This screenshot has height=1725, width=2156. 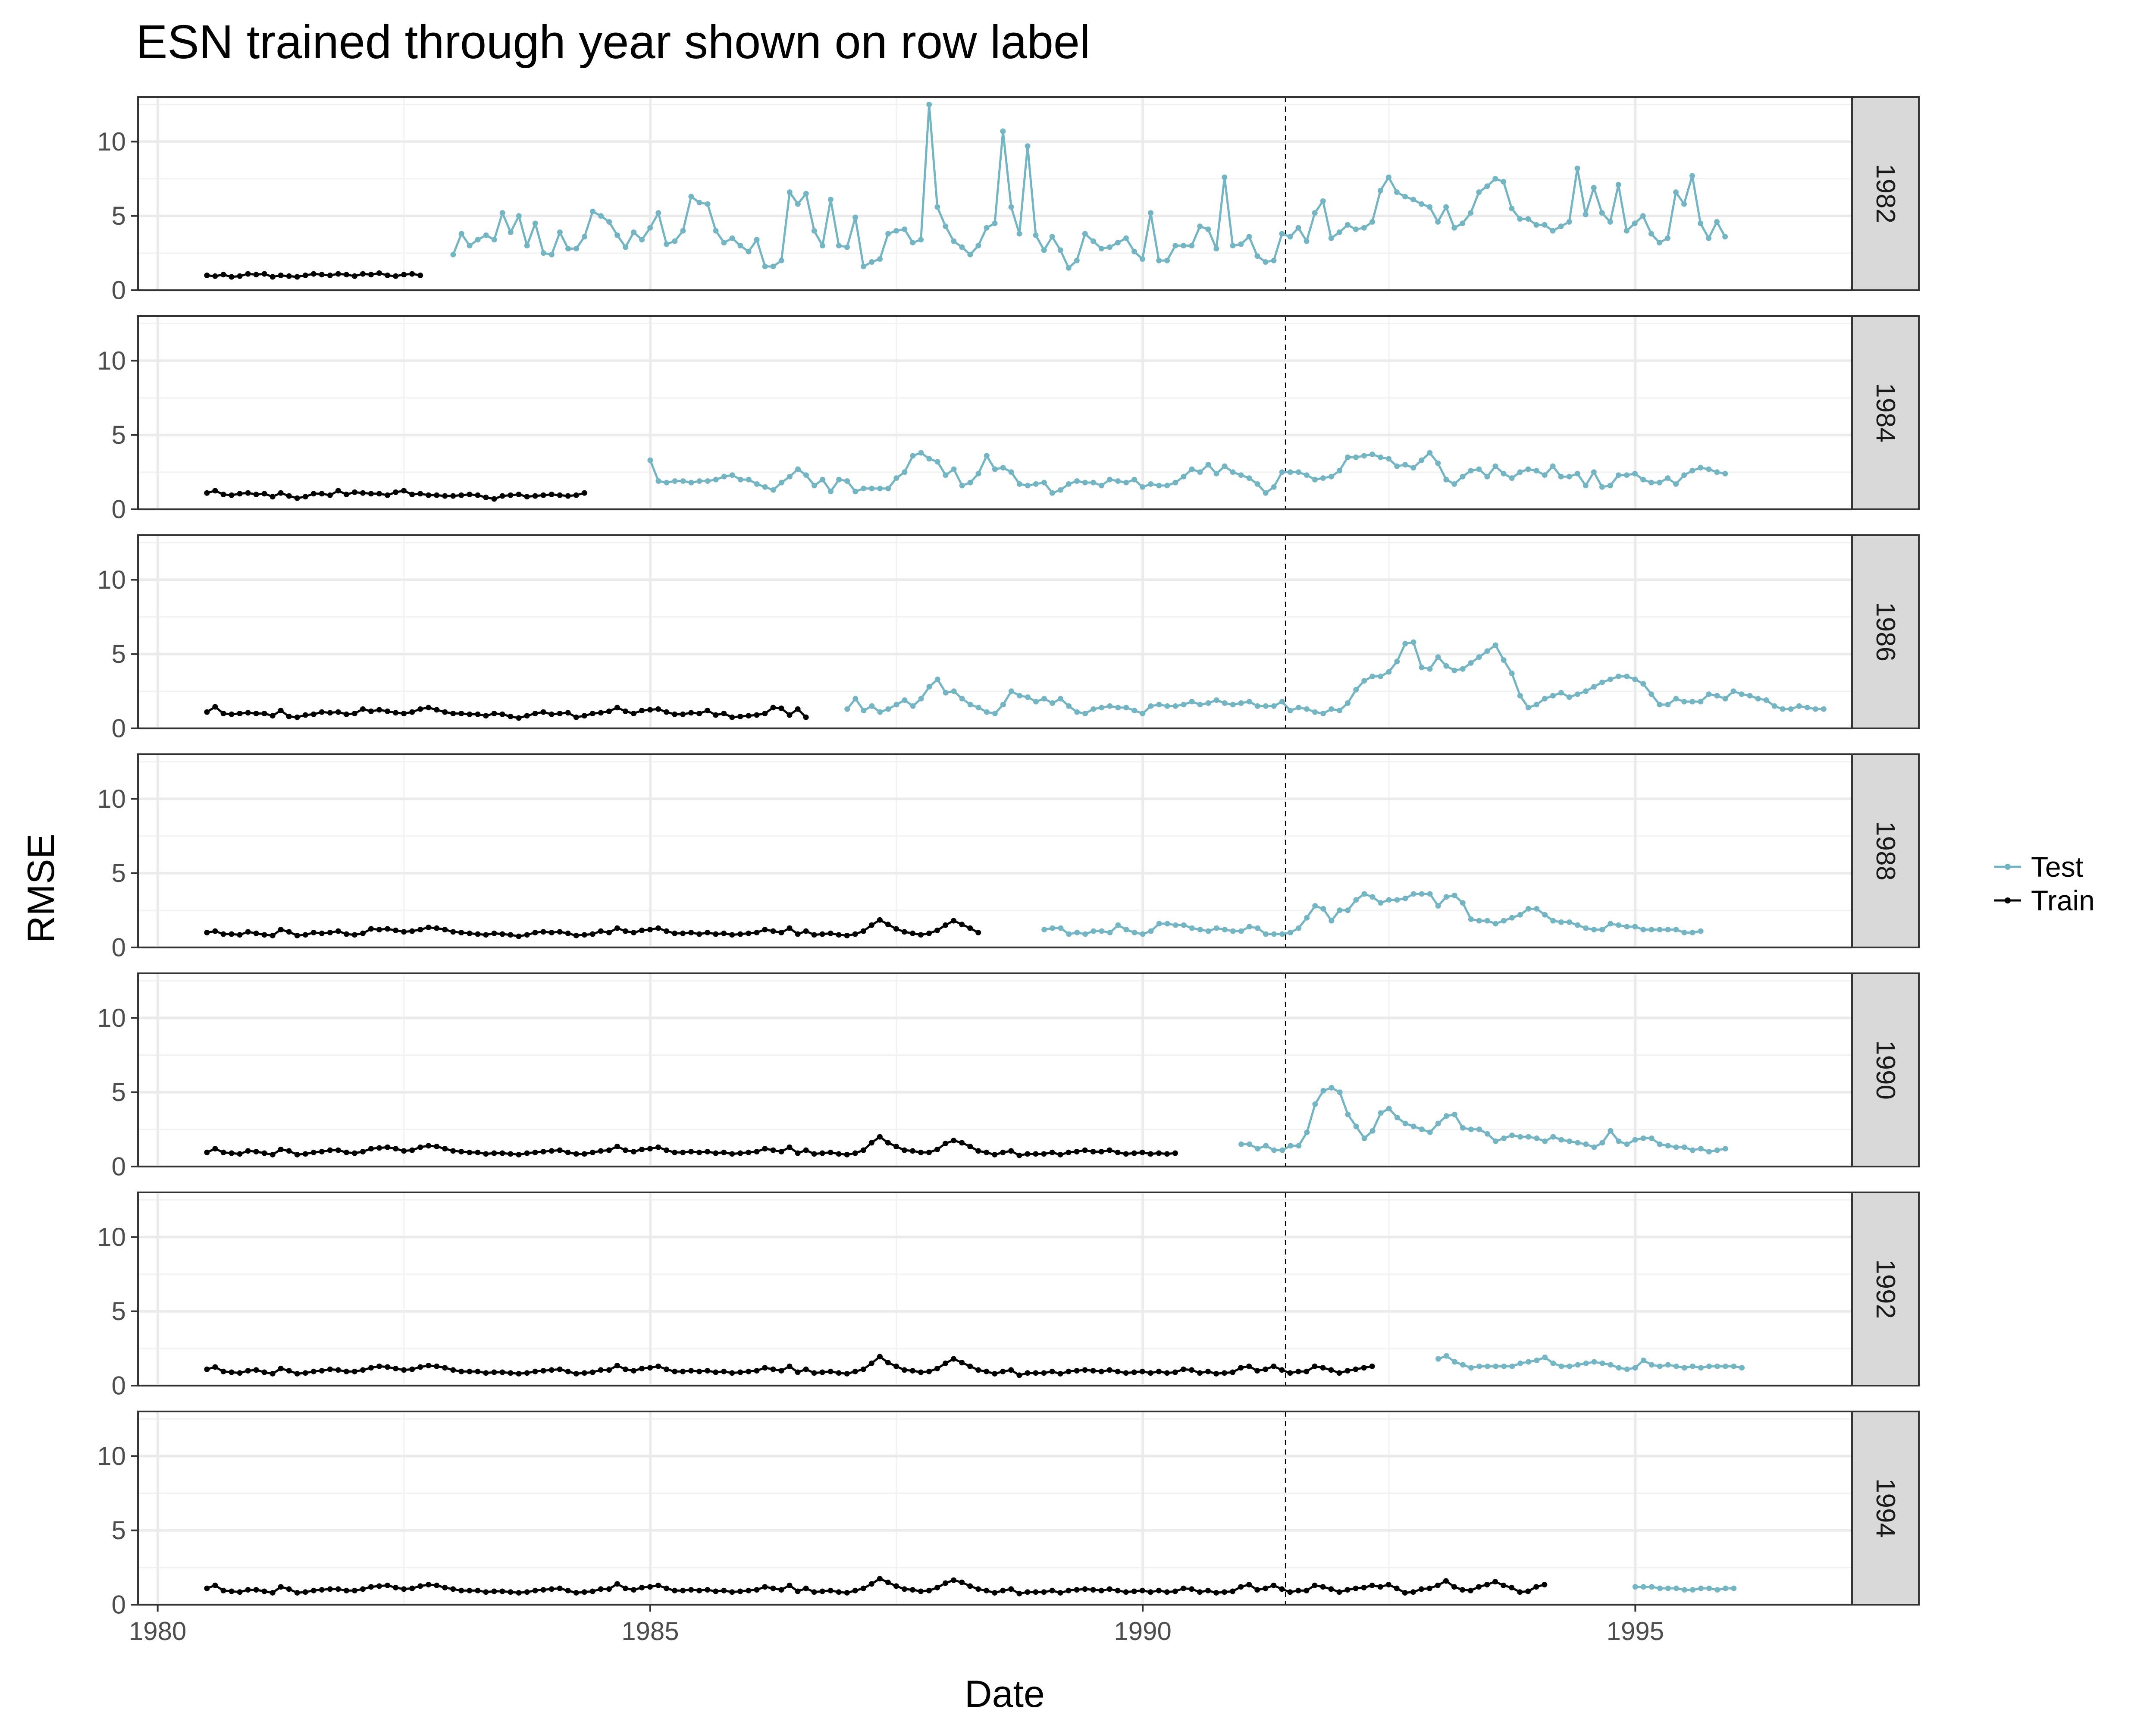 What do you see at coordinates (2008, 900) in the screenshot?
I see `legend-key-point` at bounding box center [2008, 900].